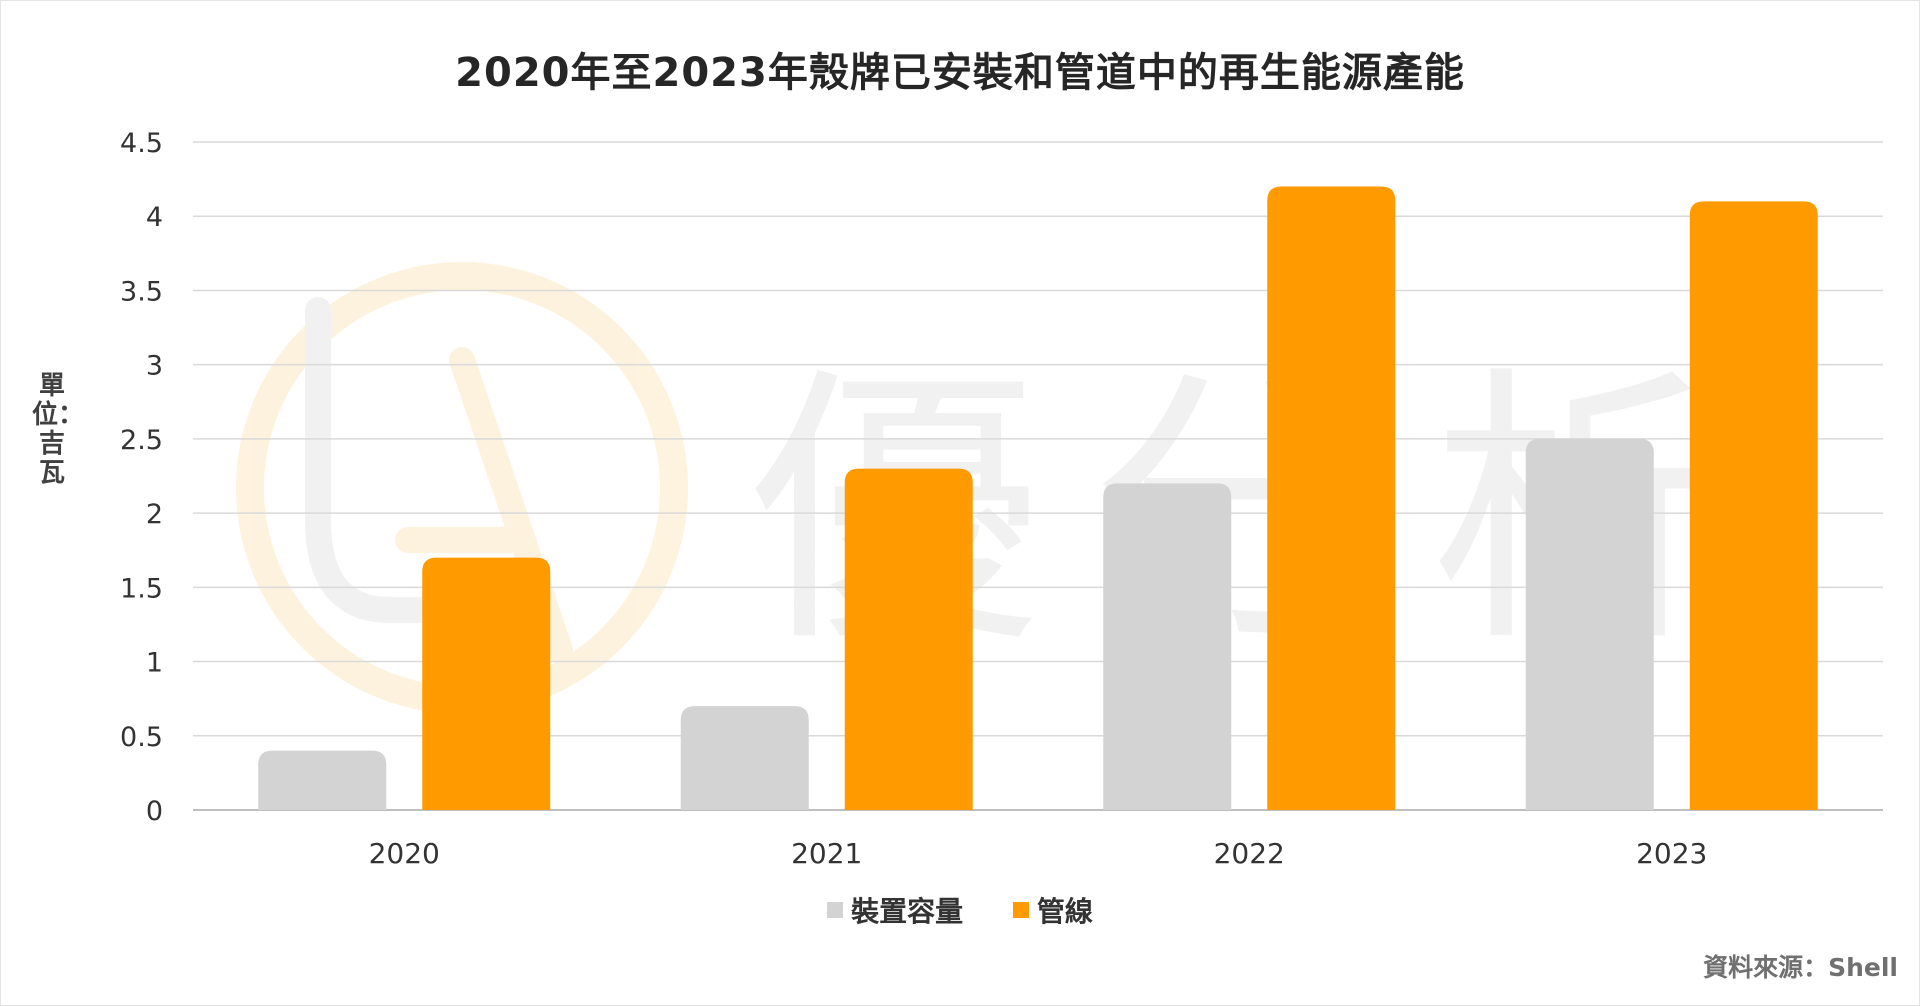 This screenshot has height=1006, width=1920. What do you see at coordinates (908, 639) in the screenshot?
I see `bar-pipeline-2021` at bounding box center [908, 639].